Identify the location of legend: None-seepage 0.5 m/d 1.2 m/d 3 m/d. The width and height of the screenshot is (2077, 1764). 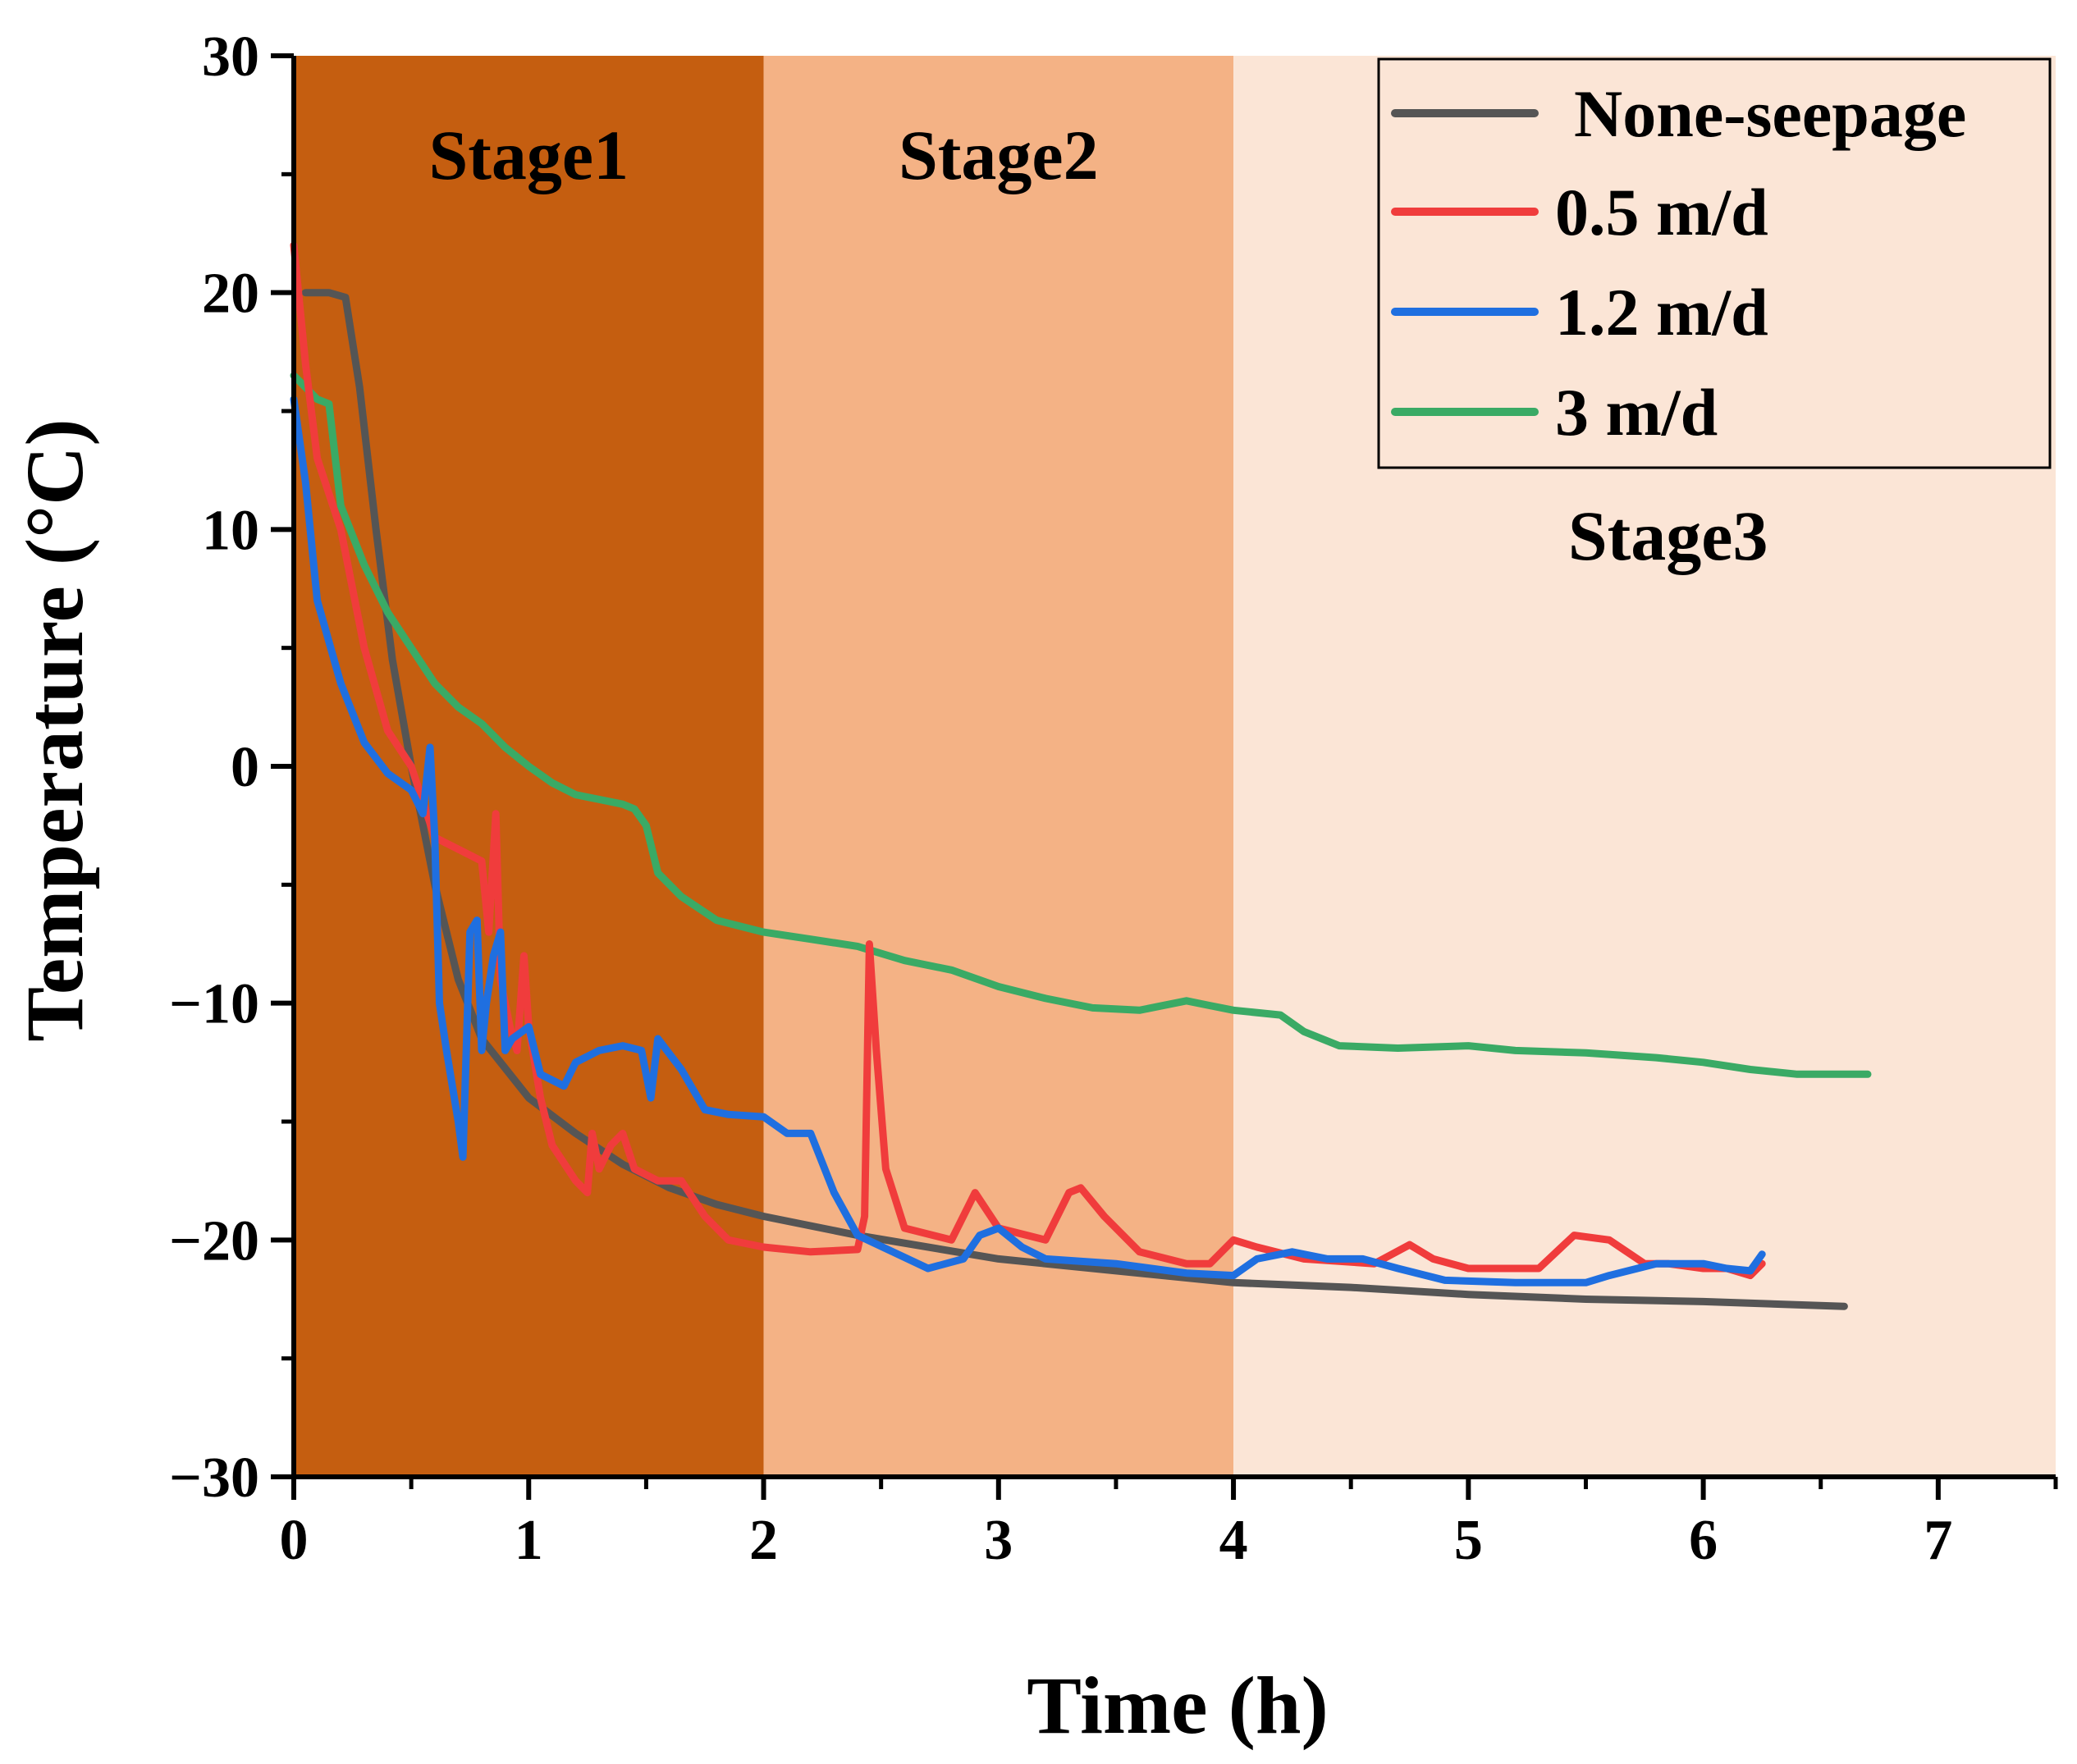
(1715, 263).